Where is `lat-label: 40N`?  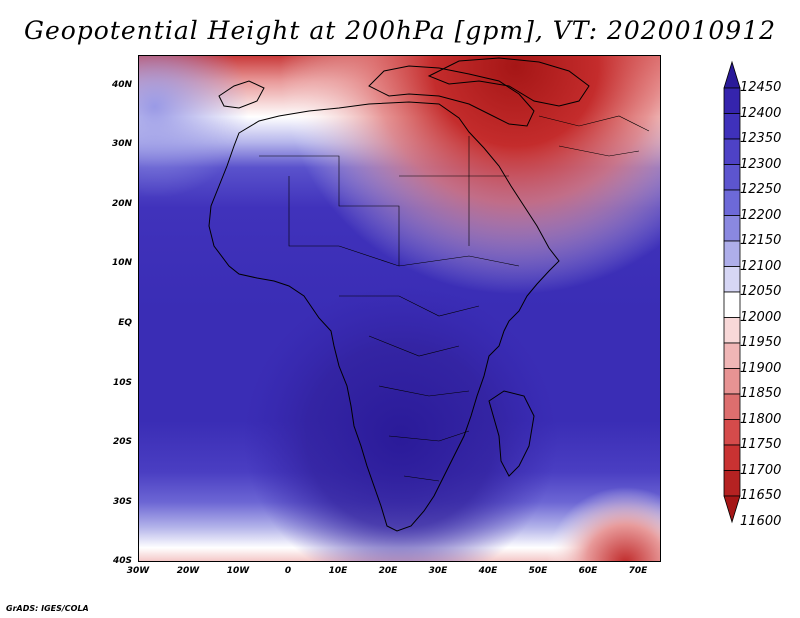
lat-label: 40N is located at coordinates (121, 85).